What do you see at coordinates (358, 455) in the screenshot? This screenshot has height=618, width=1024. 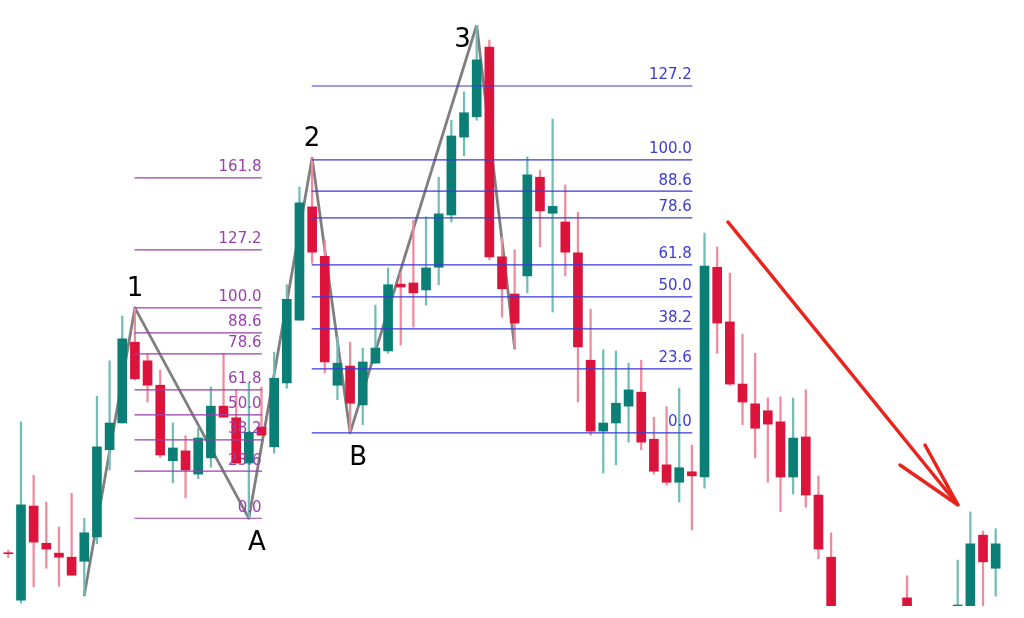 I see `annotation: B` at bounding box center [358, 455].